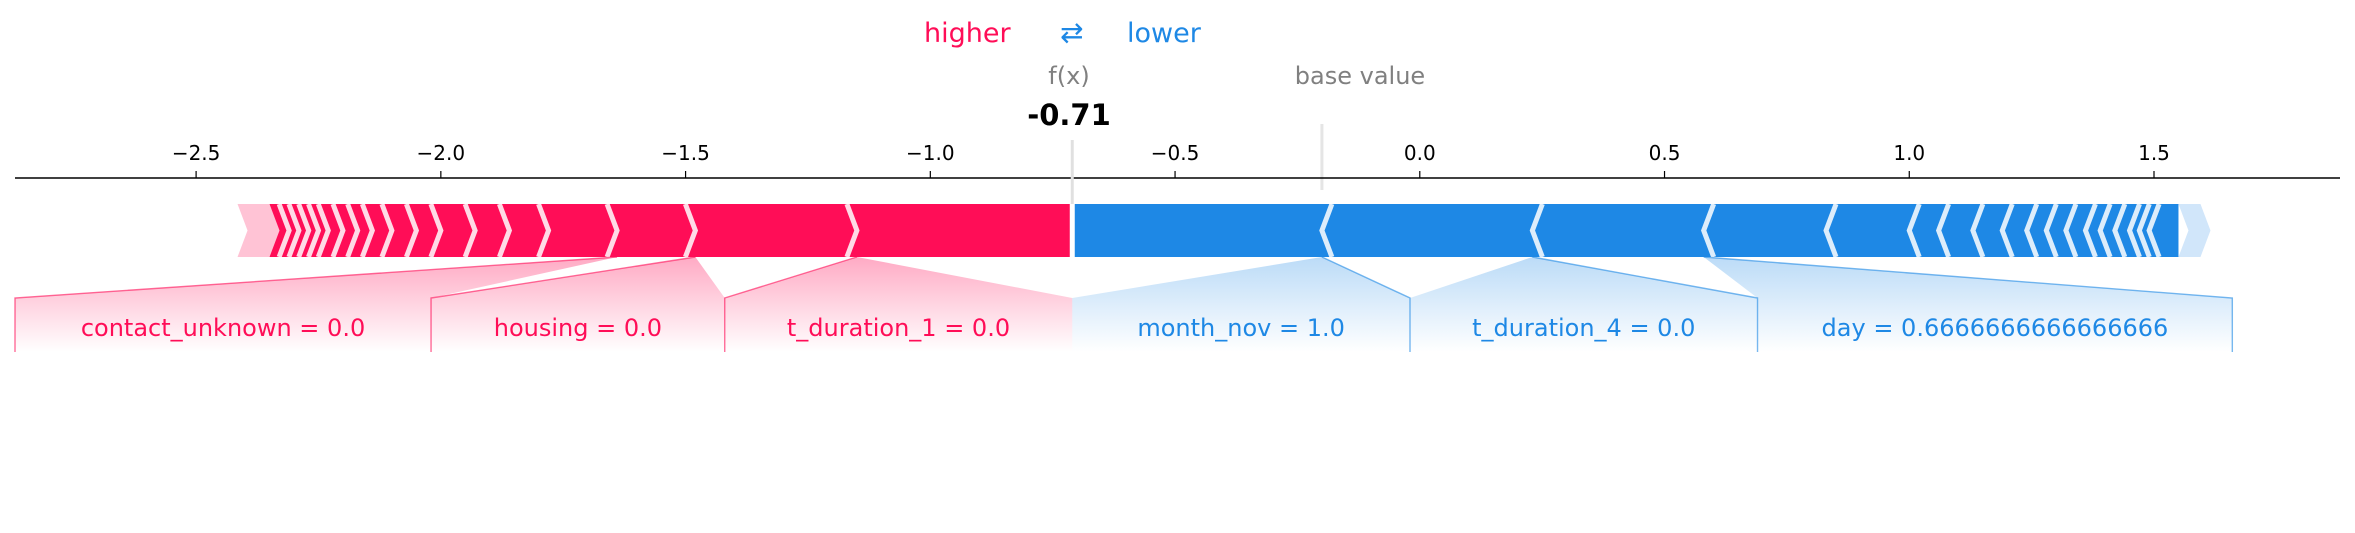  I want to click on x-tick-label: −2.5, so click(196, 153).